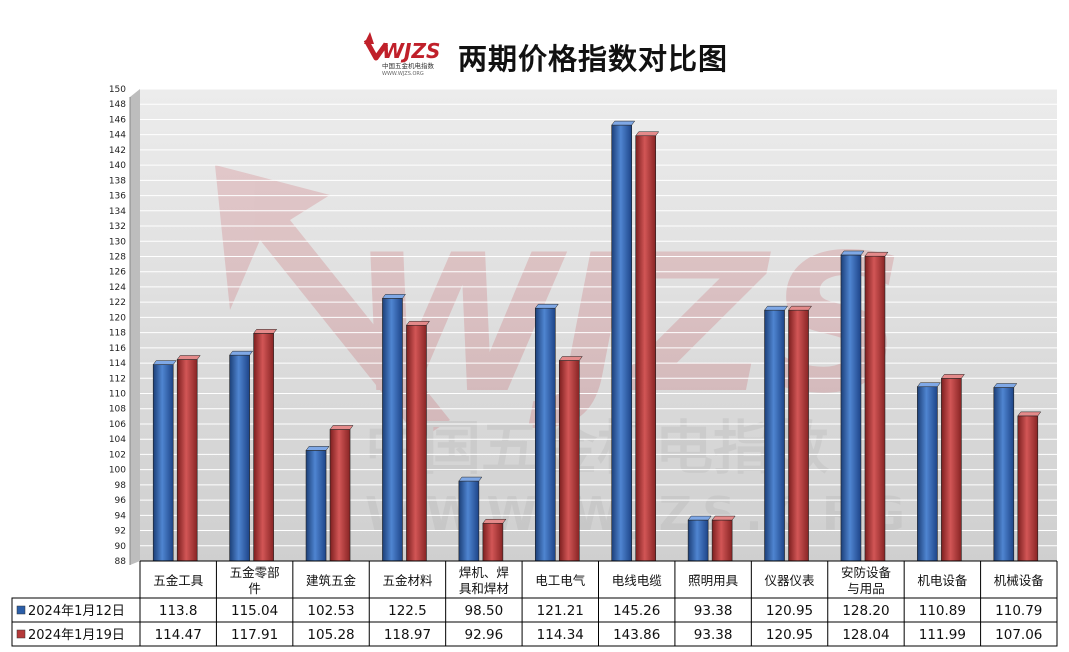  What do you see at coordinates (713, 580) in the screenshot?
I see `category-label: 照明用具` at bounding box center [713, 580].